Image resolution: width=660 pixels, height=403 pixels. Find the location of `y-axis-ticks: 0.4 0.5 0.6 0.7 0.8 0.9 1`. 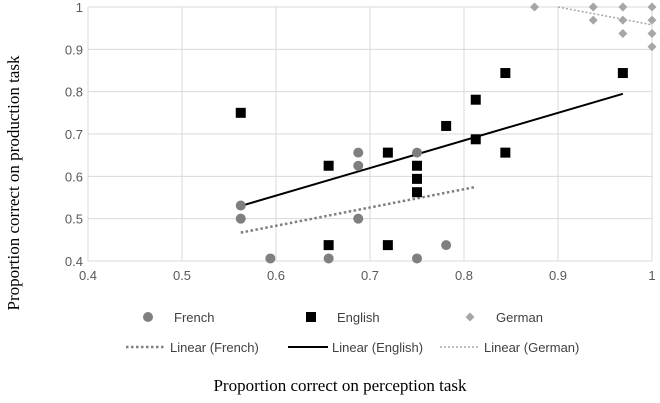

y-axis-ticks: 0.4 0.5 0.6 0.7 0.8 0.9 1 is located at coordinates (74, 134).